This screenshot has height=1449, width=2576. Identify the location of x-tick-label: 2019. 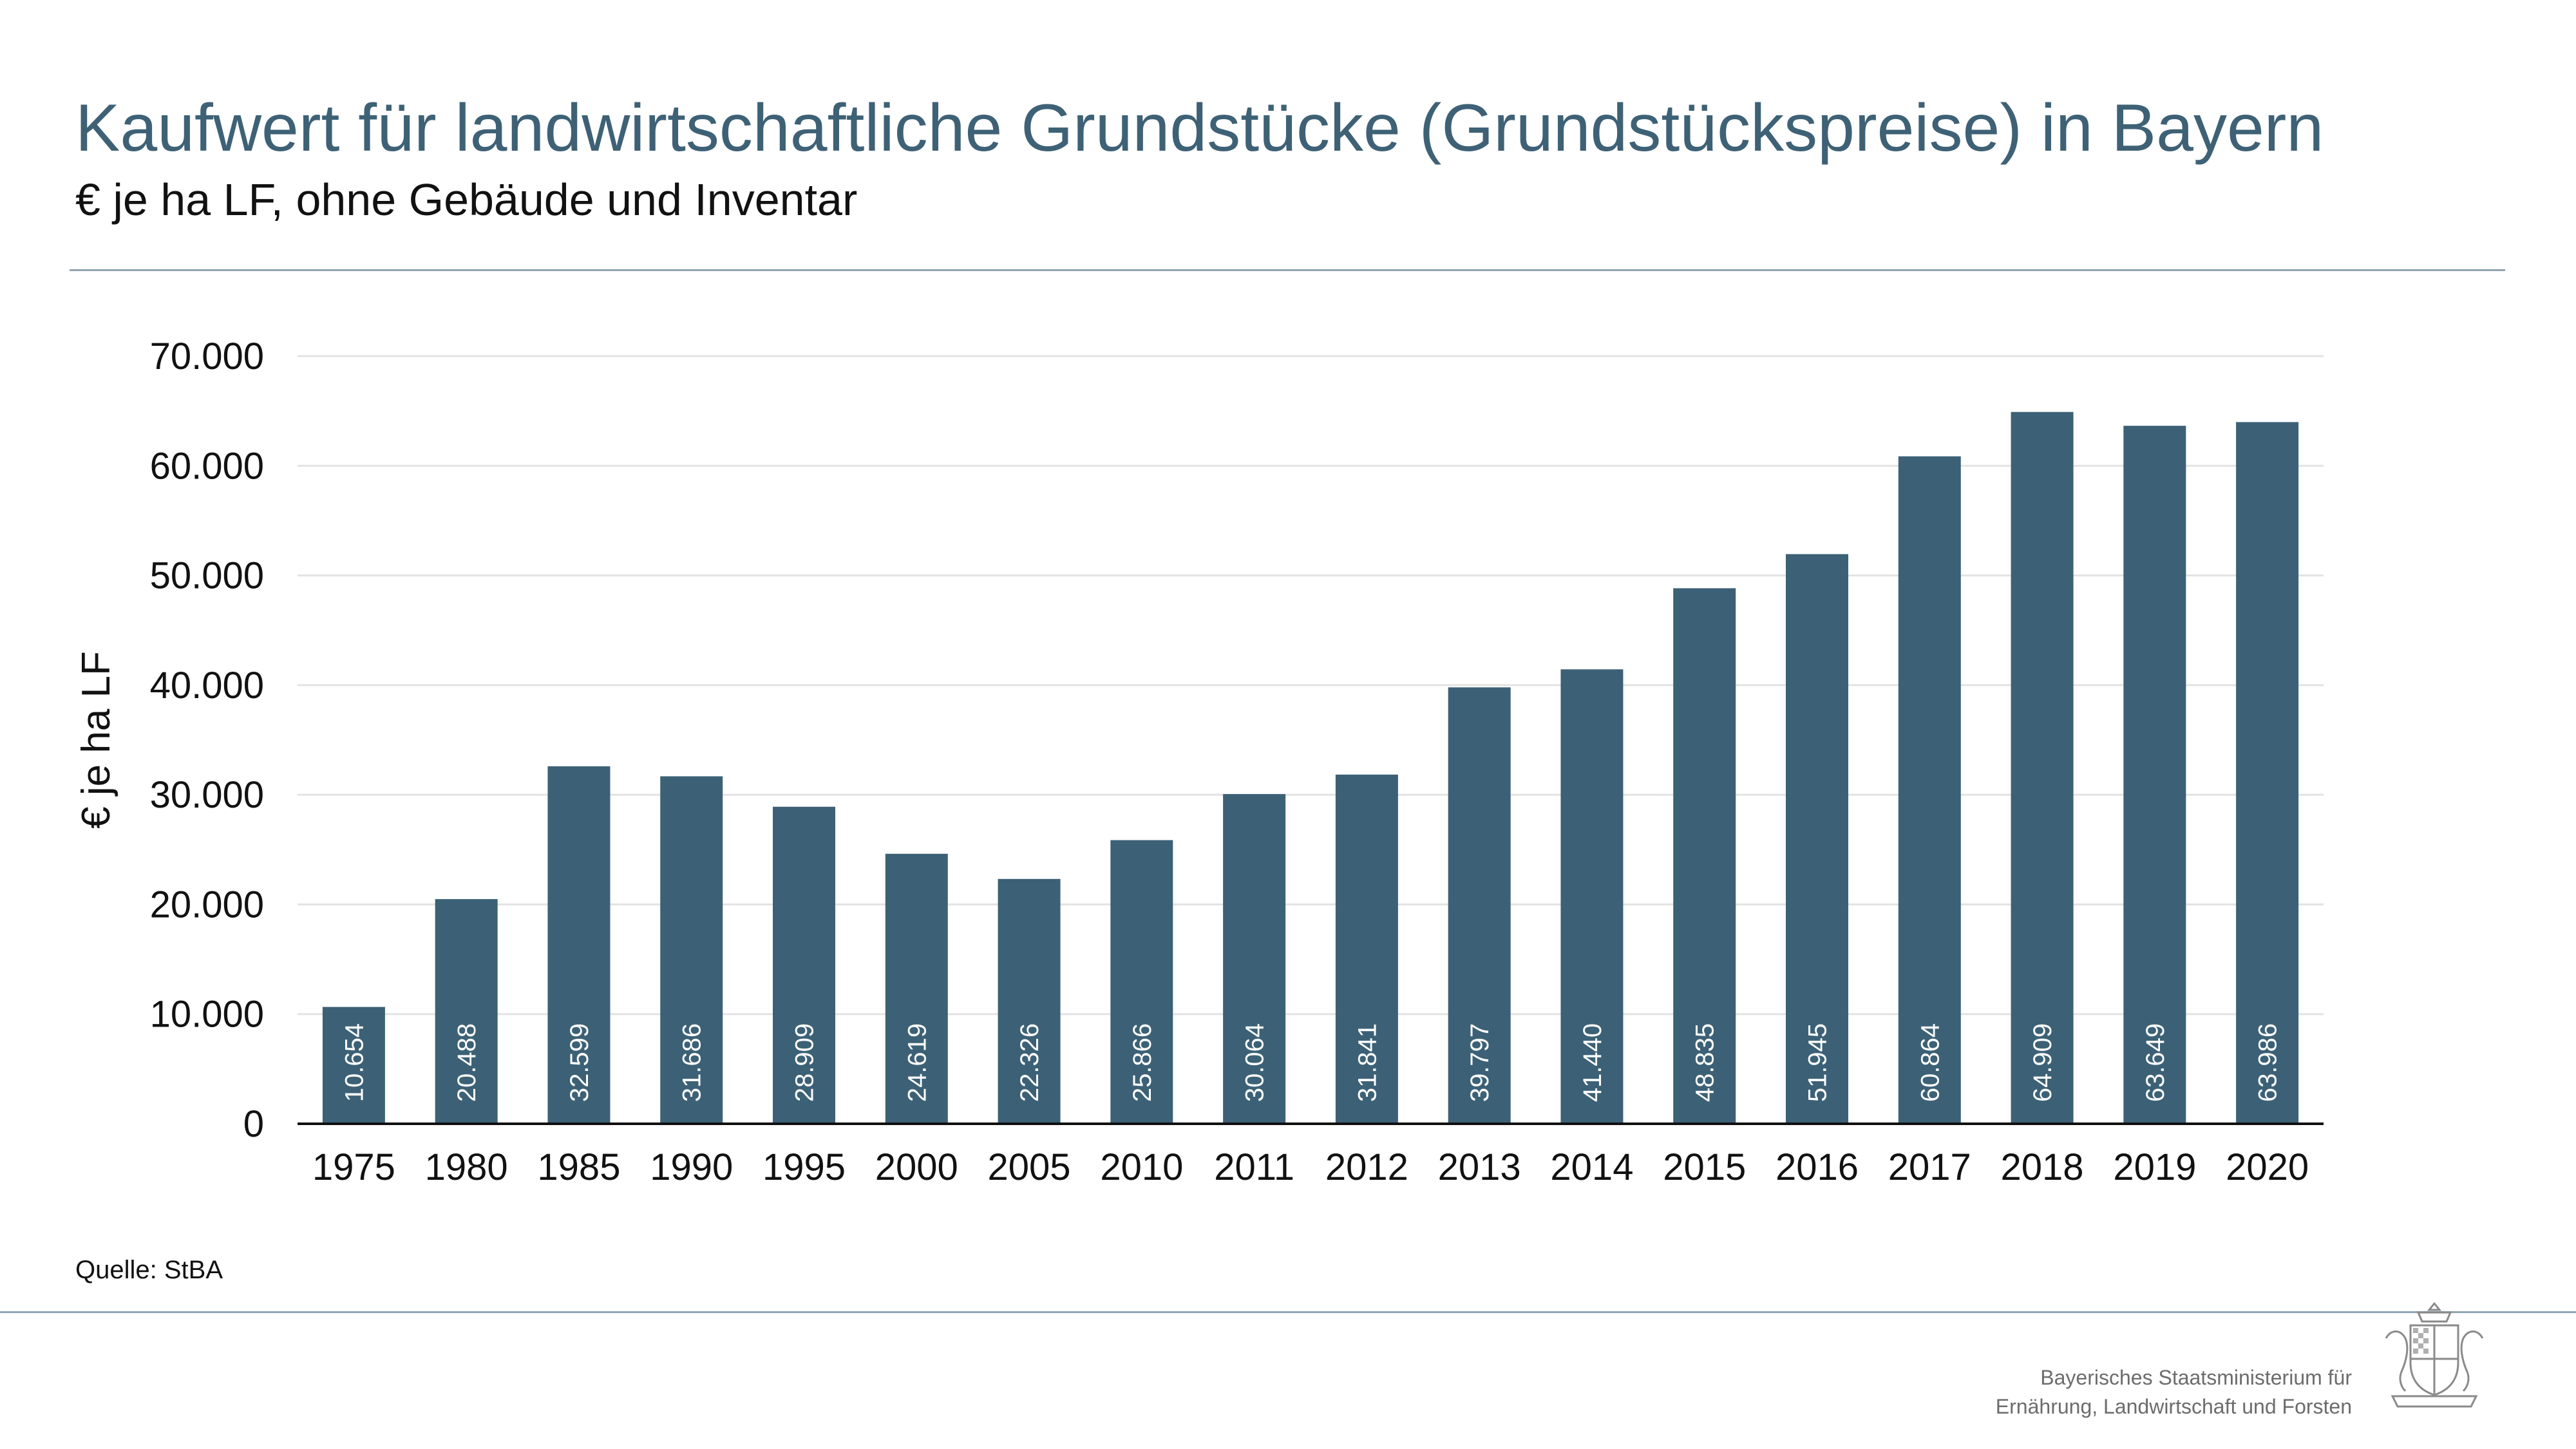
(2154, 1167).